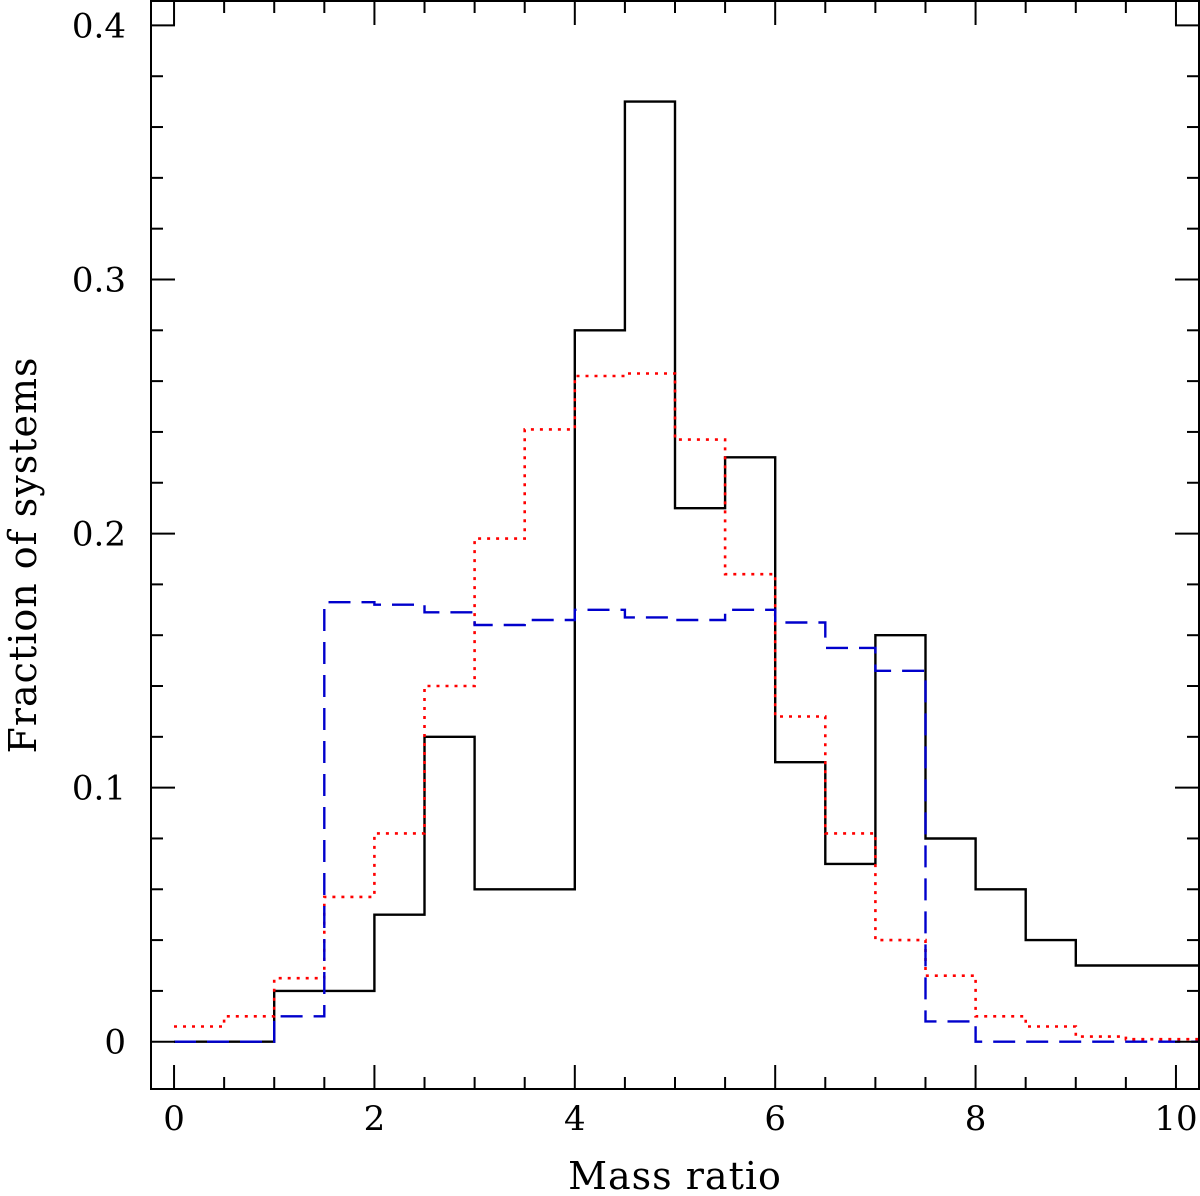  I want to click on y-tick-label: 0.4, so click(99, 26).